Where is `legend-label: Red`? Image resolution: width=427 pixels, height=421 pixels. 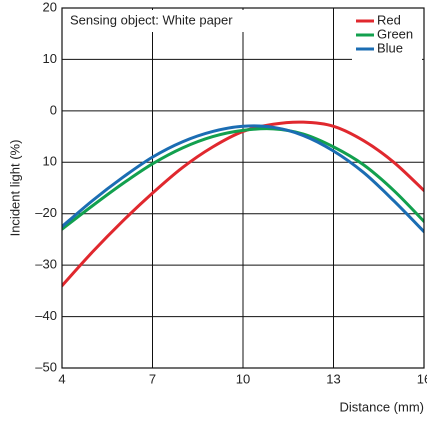 legend-label: Red is located at coordinates (389, 19).